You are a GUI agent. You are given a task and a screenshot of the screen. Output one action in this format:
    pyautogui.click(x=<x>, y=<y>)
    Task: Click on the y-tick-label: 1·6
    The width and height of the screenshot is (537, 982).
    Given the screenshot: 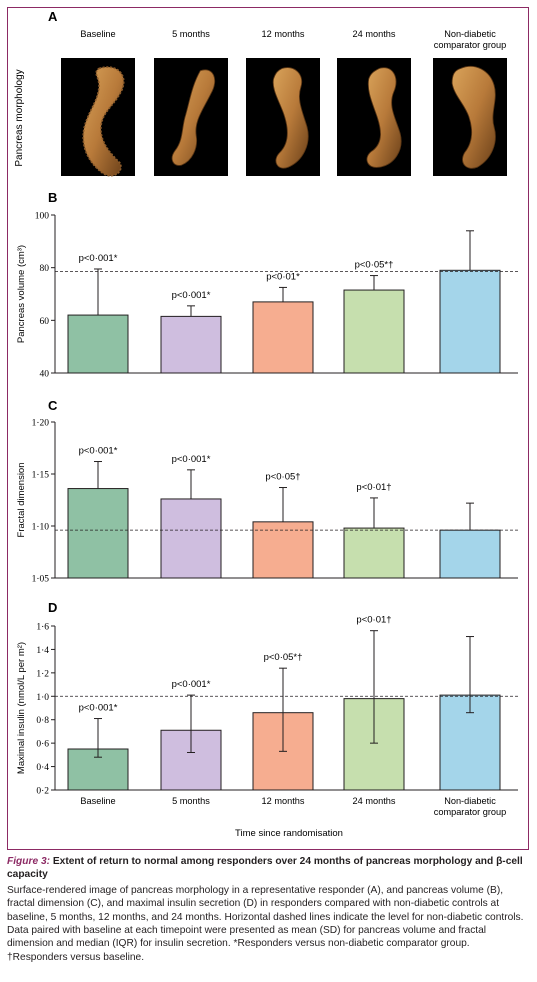 What is the action you would take?
    pyautogui.click(x=42, y=628)
    